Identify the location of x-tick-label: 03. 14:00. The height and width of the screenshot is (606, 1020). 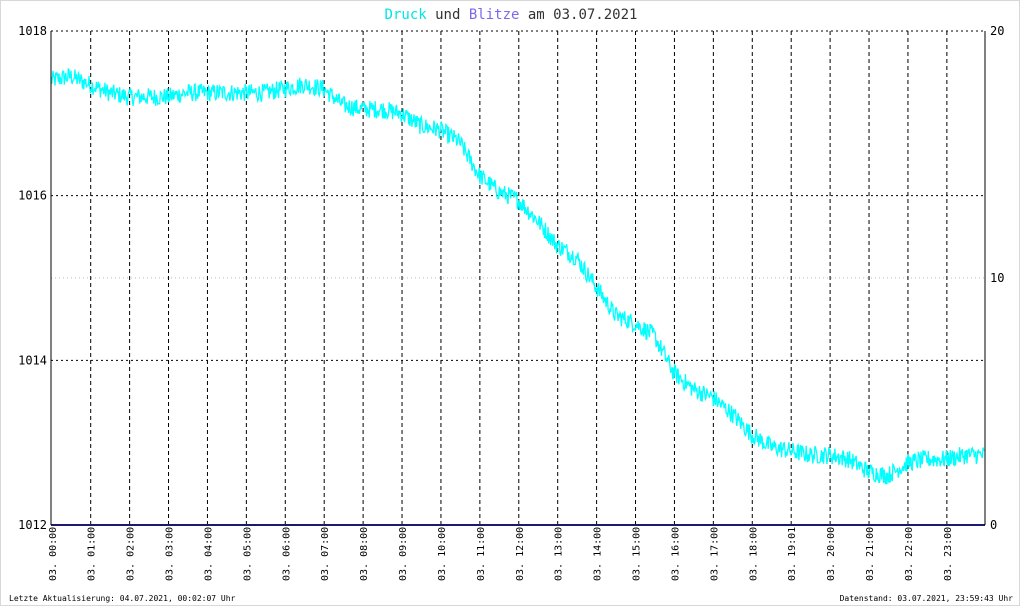
(598, 554).